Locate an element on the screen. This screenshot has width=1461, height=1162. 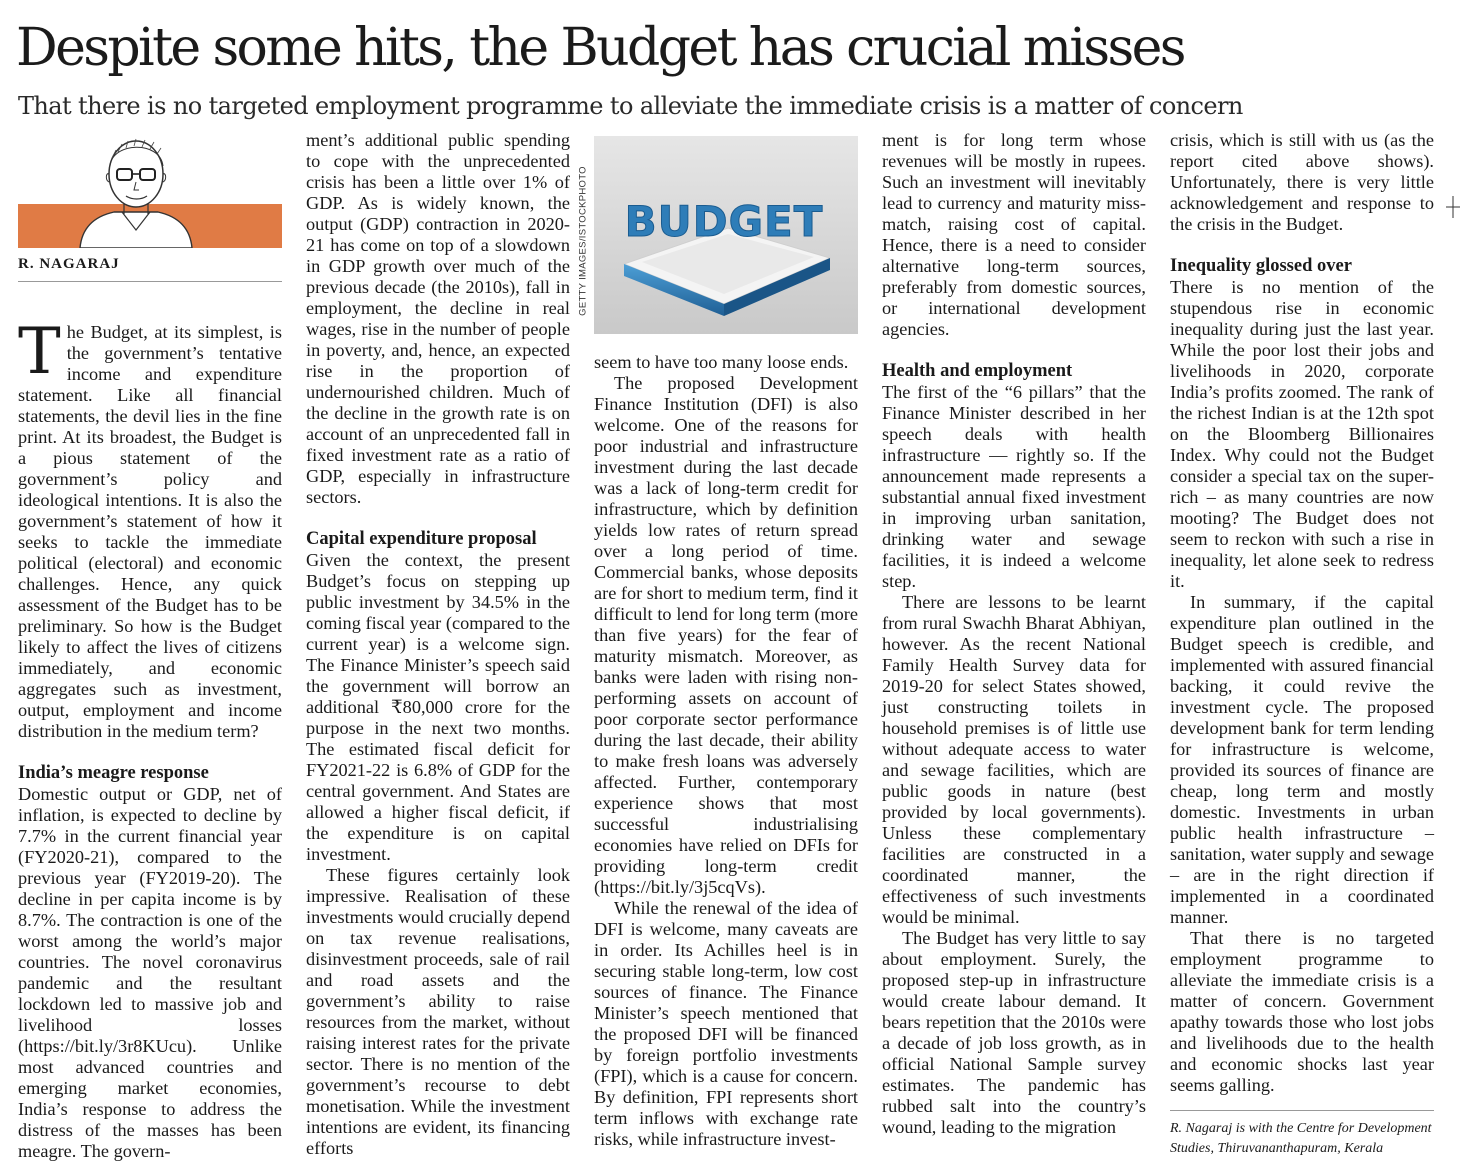
author-byline: R. NAGARAJ is located at coordinates (150, 269).